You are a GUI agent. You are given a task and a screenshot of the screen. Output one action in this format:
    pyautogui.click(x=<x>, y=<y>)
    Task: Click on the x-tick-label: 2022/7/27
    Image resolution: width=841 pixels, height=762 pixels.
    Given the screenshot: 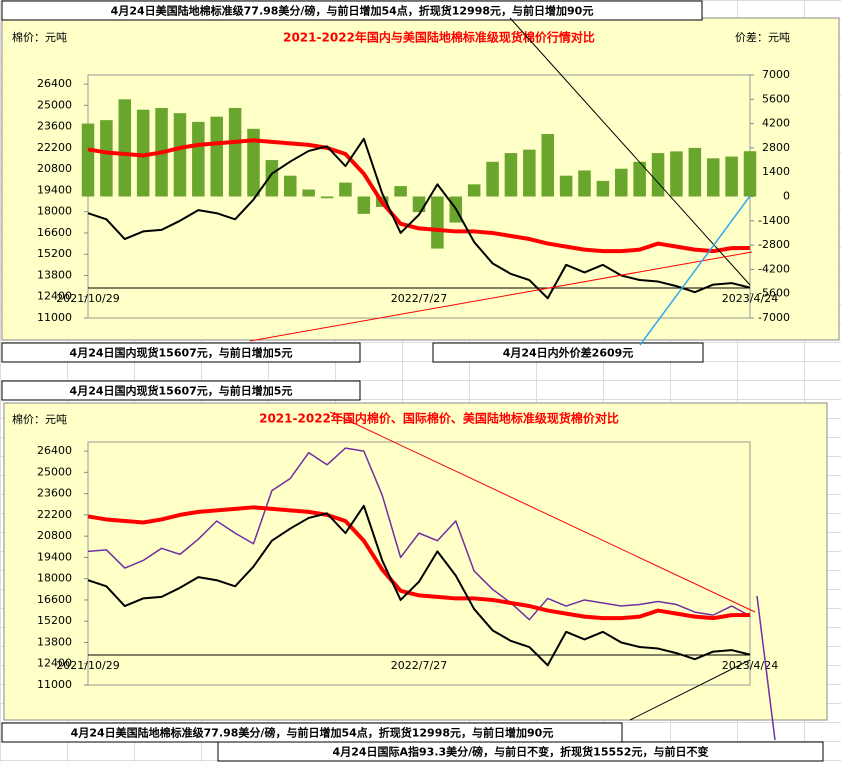 What is the action you would take?
    pyautogui.click(x=419, y=298)
    